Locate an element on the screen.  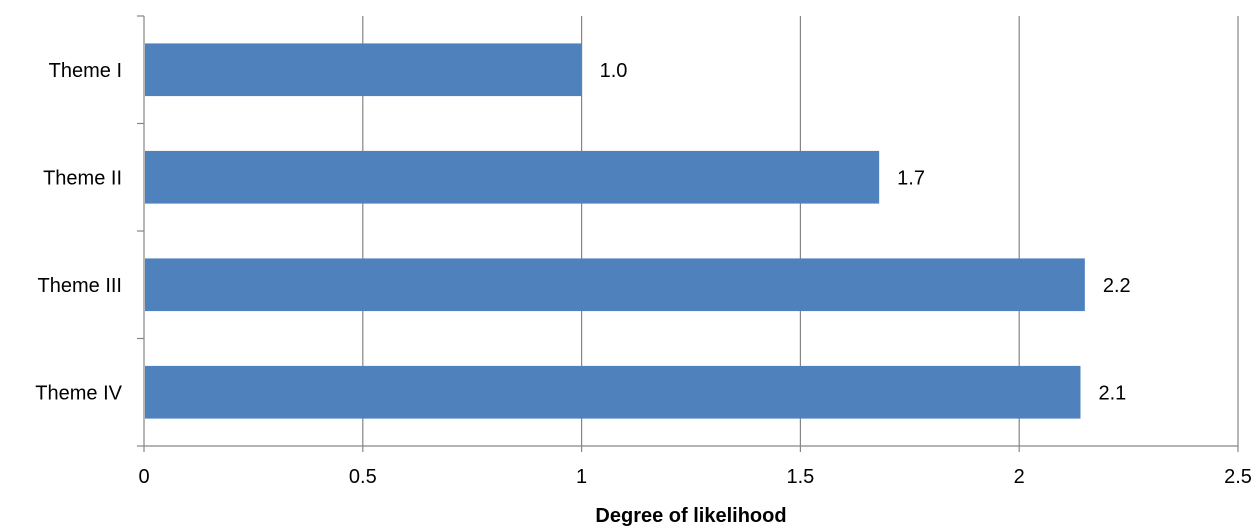
data-label: 2.1 is located at coordinates (1112, 393).